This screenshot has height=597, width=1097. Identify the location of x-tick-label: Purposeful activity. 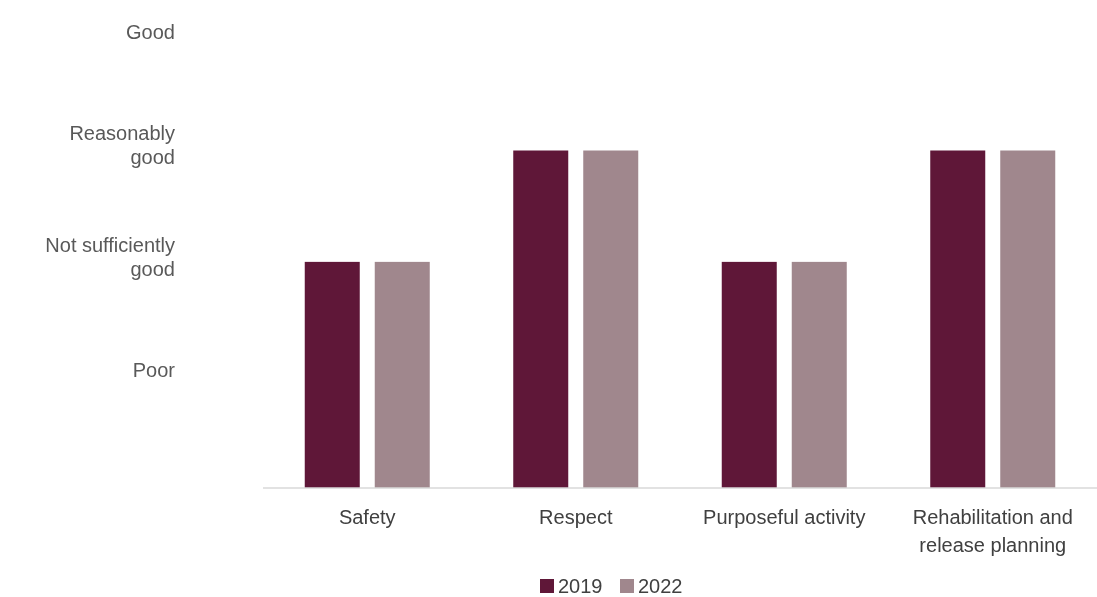
(784, 517).